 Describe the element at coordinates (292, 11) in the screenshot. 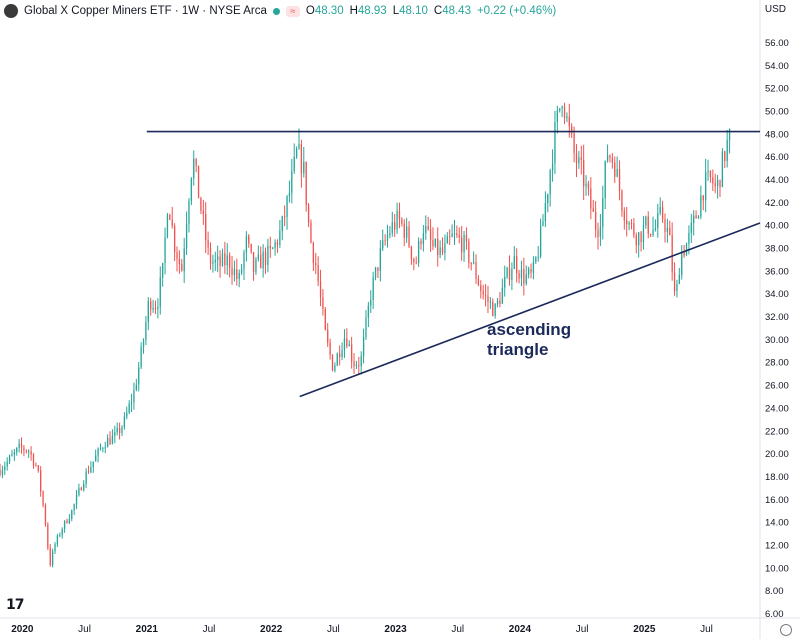

I see `wave-icon: ≈` at that location.